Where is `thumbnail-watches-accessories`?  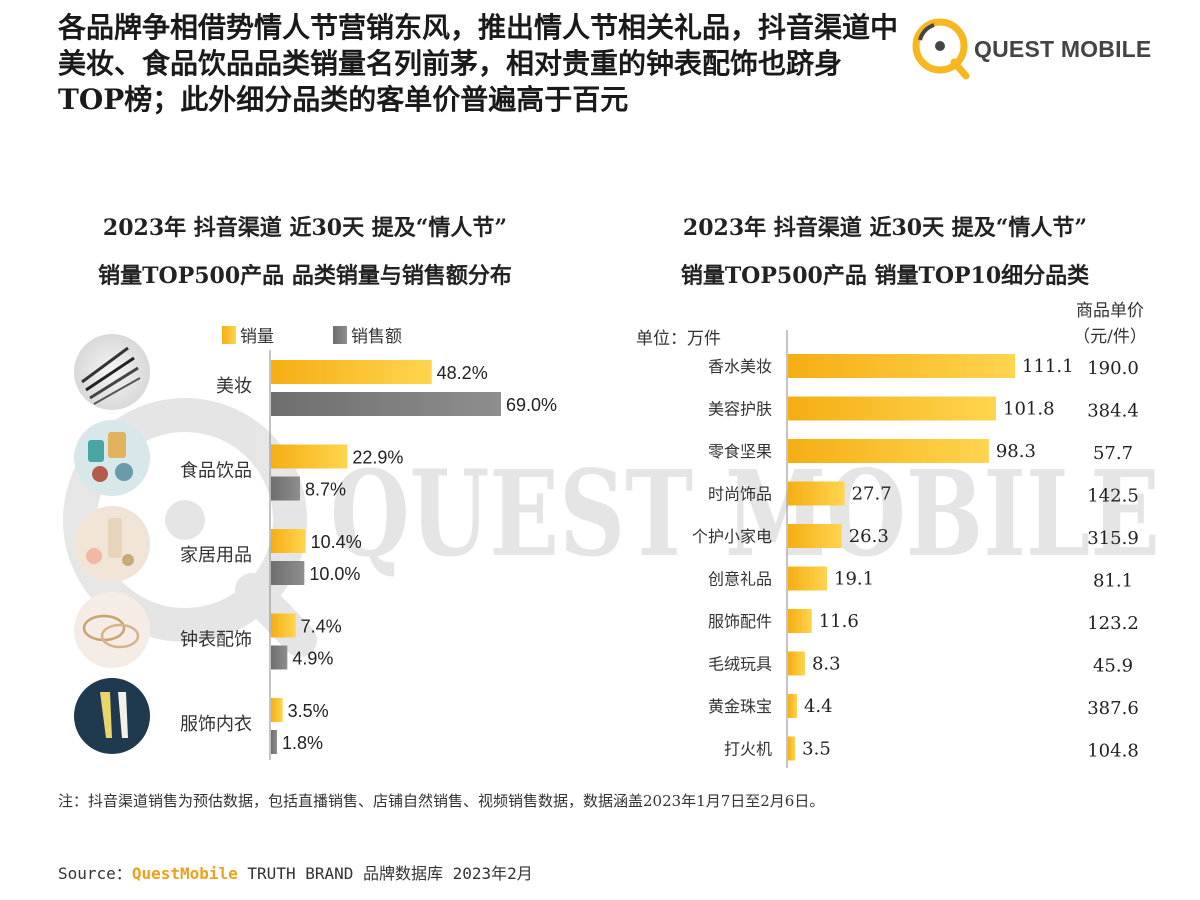 thumbnail-watches-accessories is located at coordinates (112, 630).